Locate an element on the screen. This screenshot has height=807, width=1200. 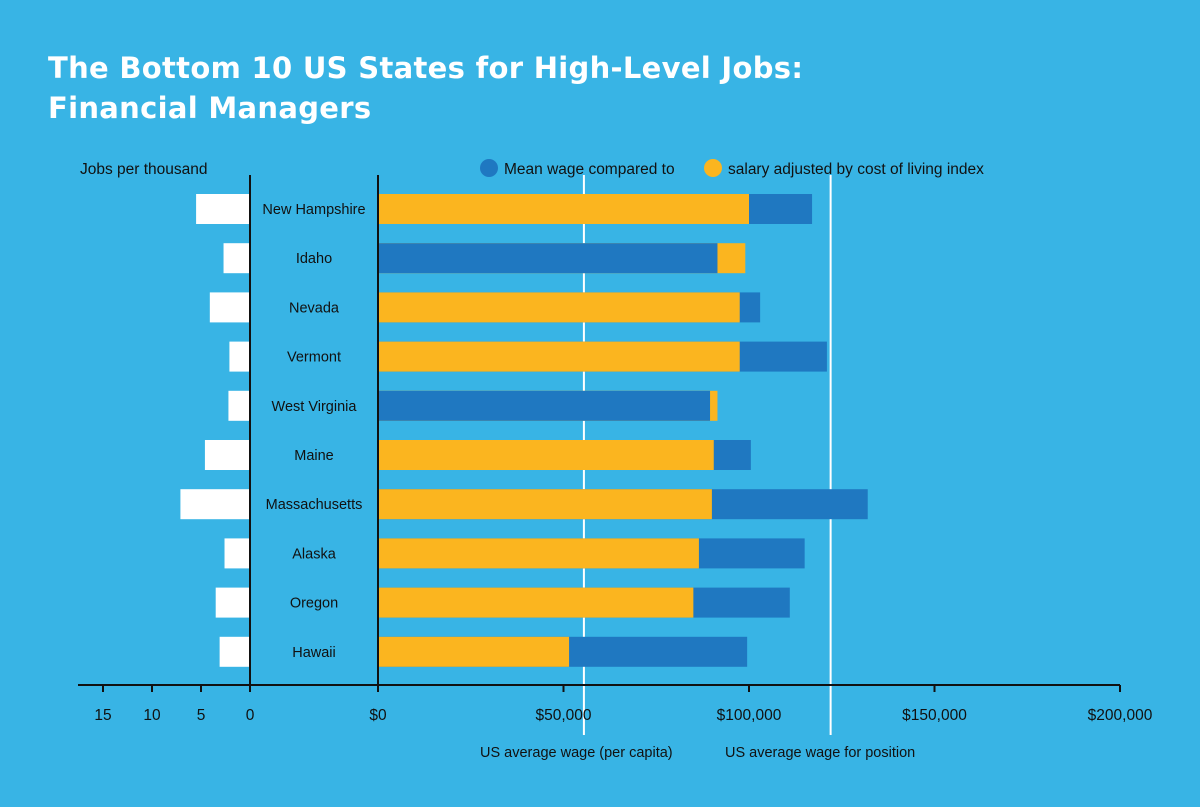
category-label-2: Nevada is located at coordinates (314, 308).